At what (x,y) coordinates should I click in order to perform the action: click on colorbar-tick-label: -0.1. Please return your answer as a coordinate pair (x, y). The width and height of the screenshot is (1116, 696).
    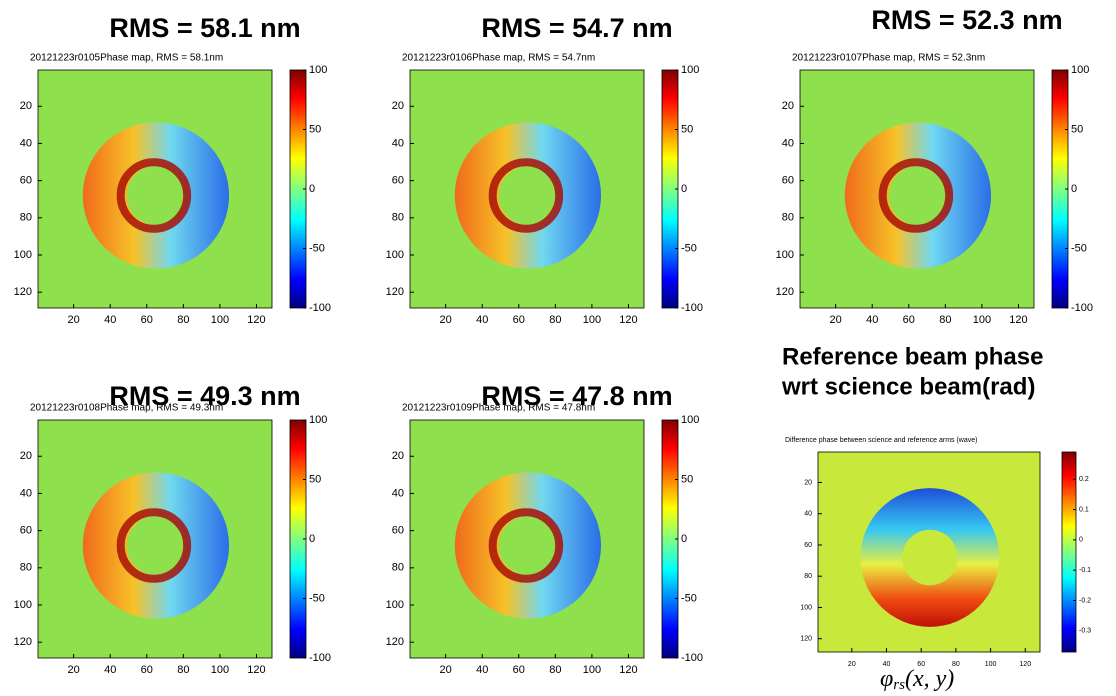
    Looking at the image, I should click on (1085, 570).